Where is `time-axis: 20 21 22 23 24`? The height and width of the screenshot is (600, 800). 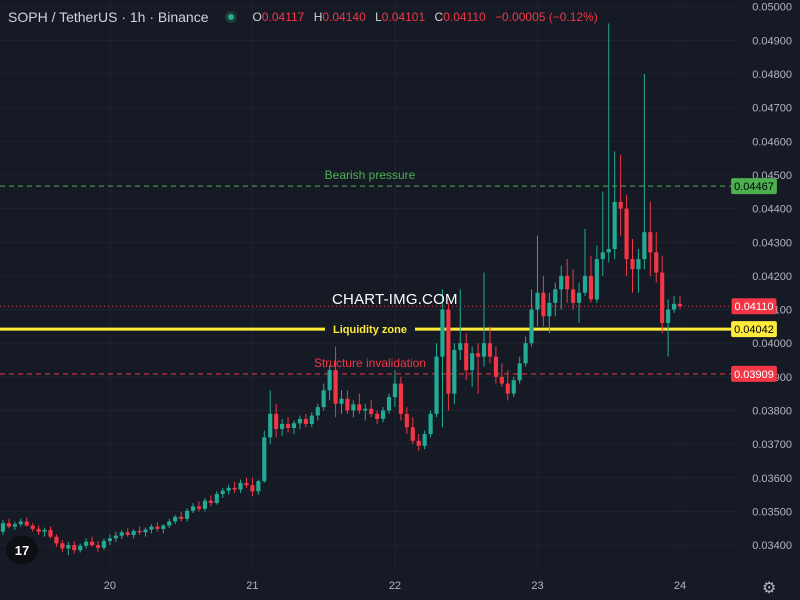
time-axis: 20 21 22 23 24 is located at coordinates (395, 586).